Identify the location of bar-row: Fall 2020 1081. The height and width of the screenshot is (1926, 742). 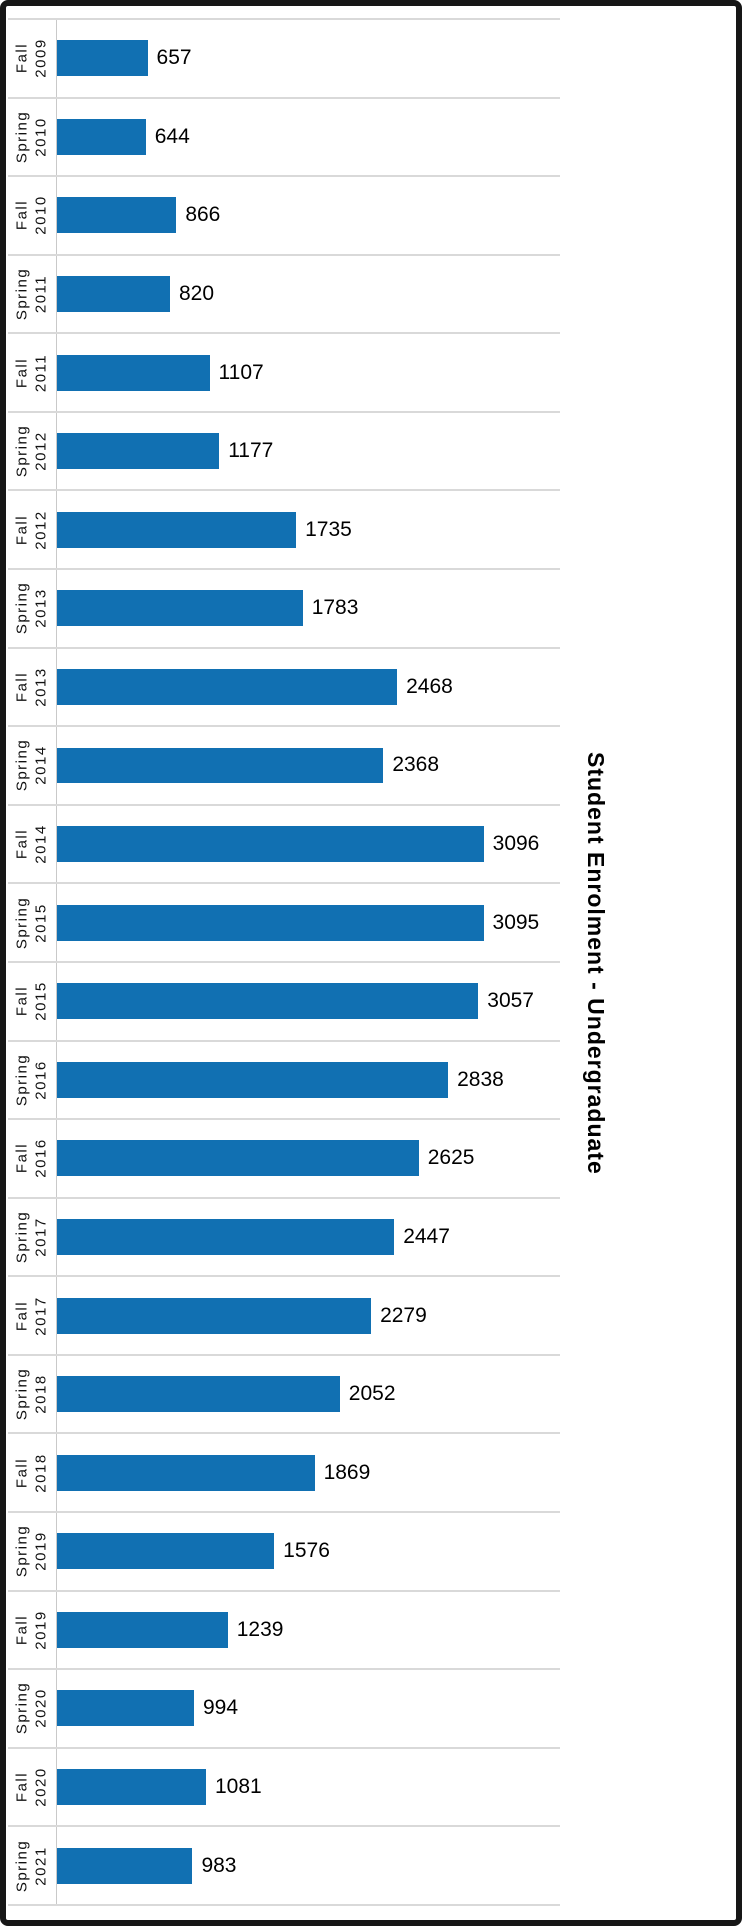
(284, 1786).